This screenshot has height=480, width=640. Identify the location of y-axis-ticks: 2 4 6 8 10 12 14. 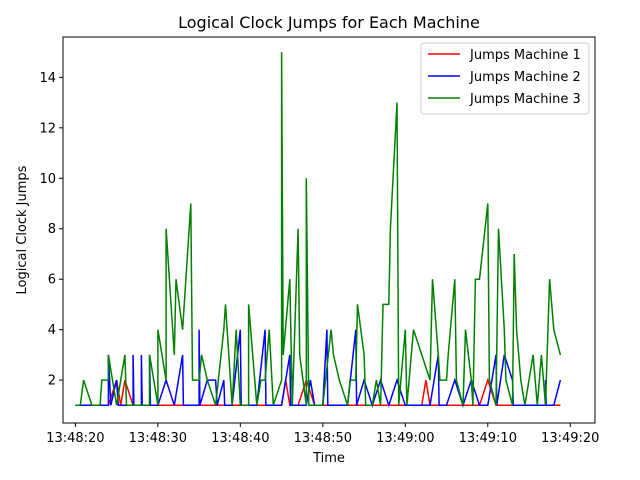
(51, 230).